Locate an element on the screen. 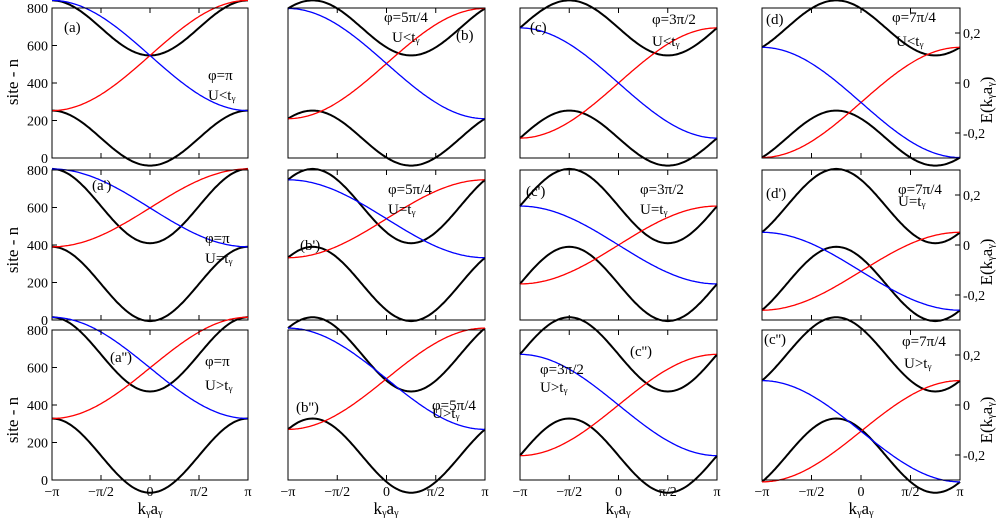  panel-b: (b) φ=5π/4 U<tᵧ is located at coordinates (386, 83).